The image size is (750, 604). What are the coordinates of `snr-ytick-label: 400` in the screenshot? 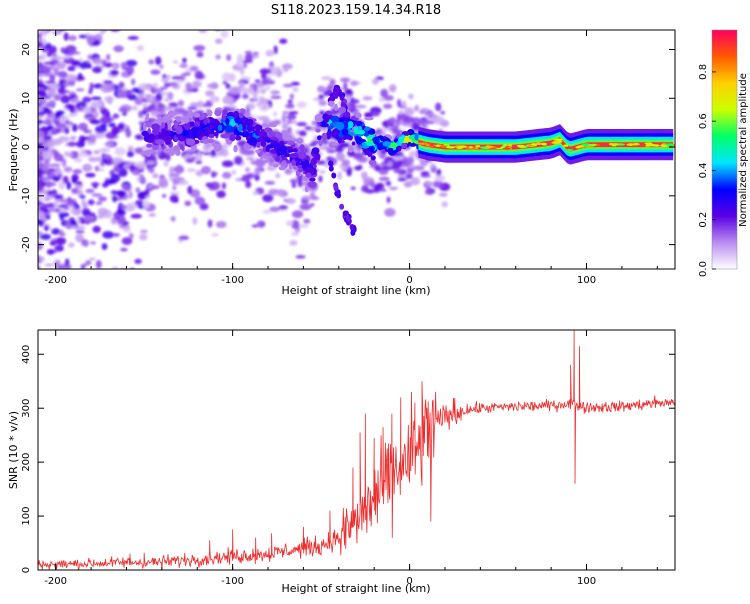 It's located at (26, 354).